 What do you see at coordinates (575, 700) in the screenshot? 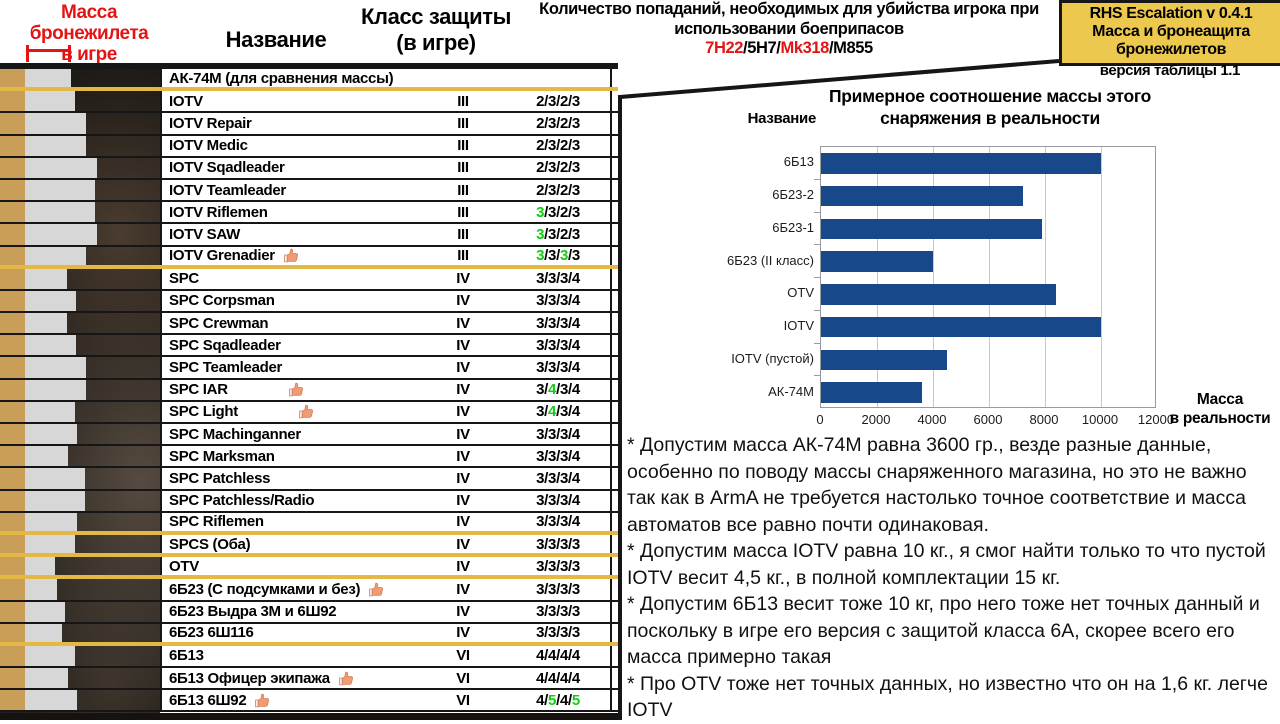
I see `hit-value-green: 5` at bounding box center [575, 700].